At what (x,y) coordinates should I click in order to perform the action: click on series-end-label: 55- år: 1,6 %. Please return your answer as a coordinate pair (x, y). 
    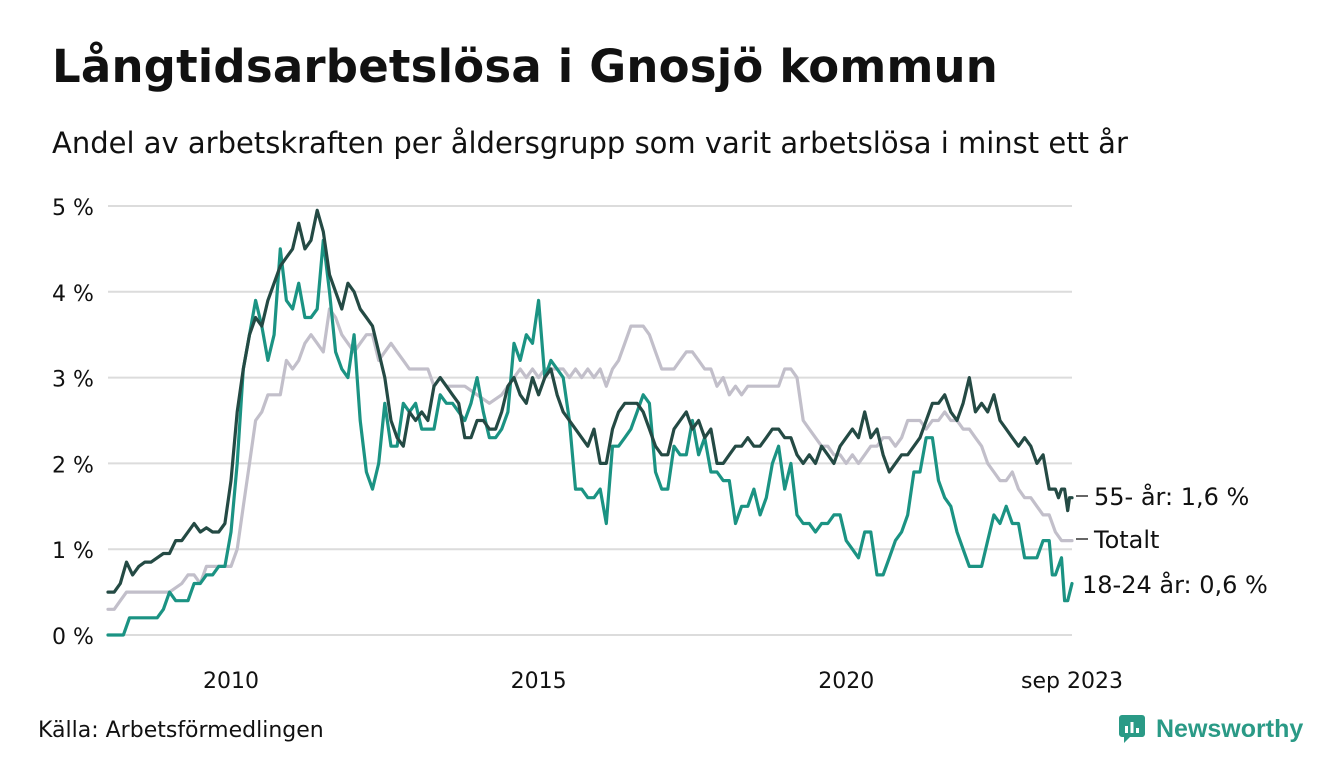
    Looking at the image, I should click on (1171, 496).